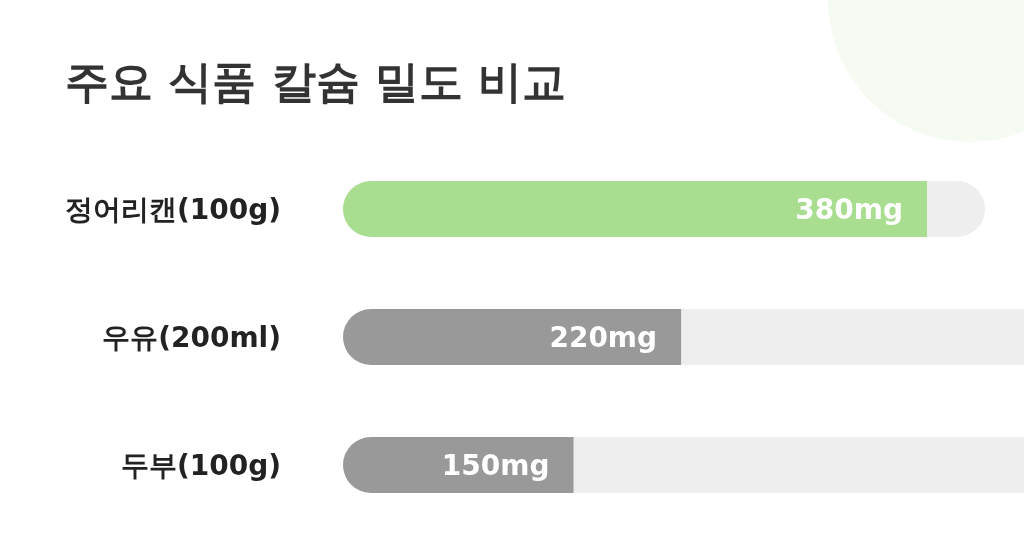  I want to click on y-tick-label: 두부(100g), so click(200, 465).